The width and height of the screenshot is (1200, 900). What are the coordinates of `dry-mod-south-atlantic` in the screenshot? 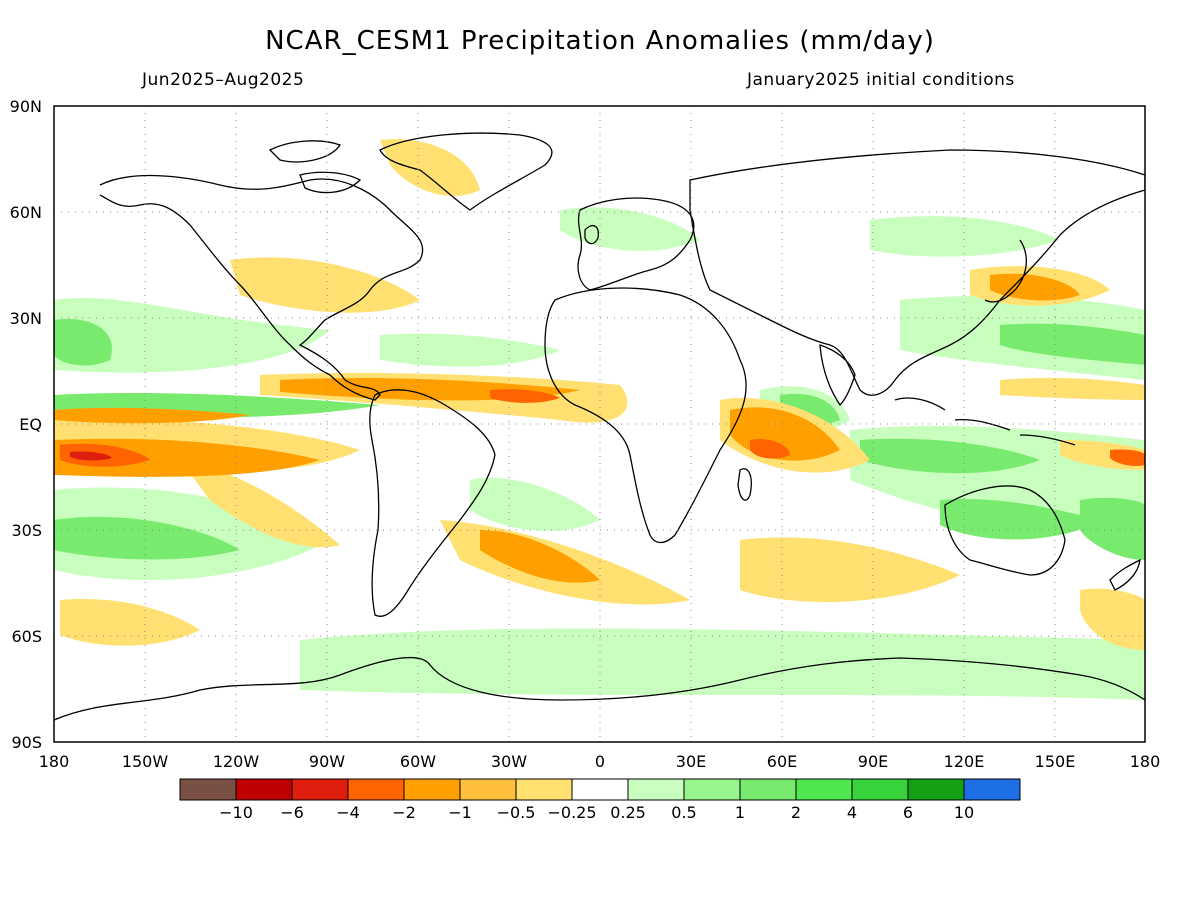 It's located at (540, 556).